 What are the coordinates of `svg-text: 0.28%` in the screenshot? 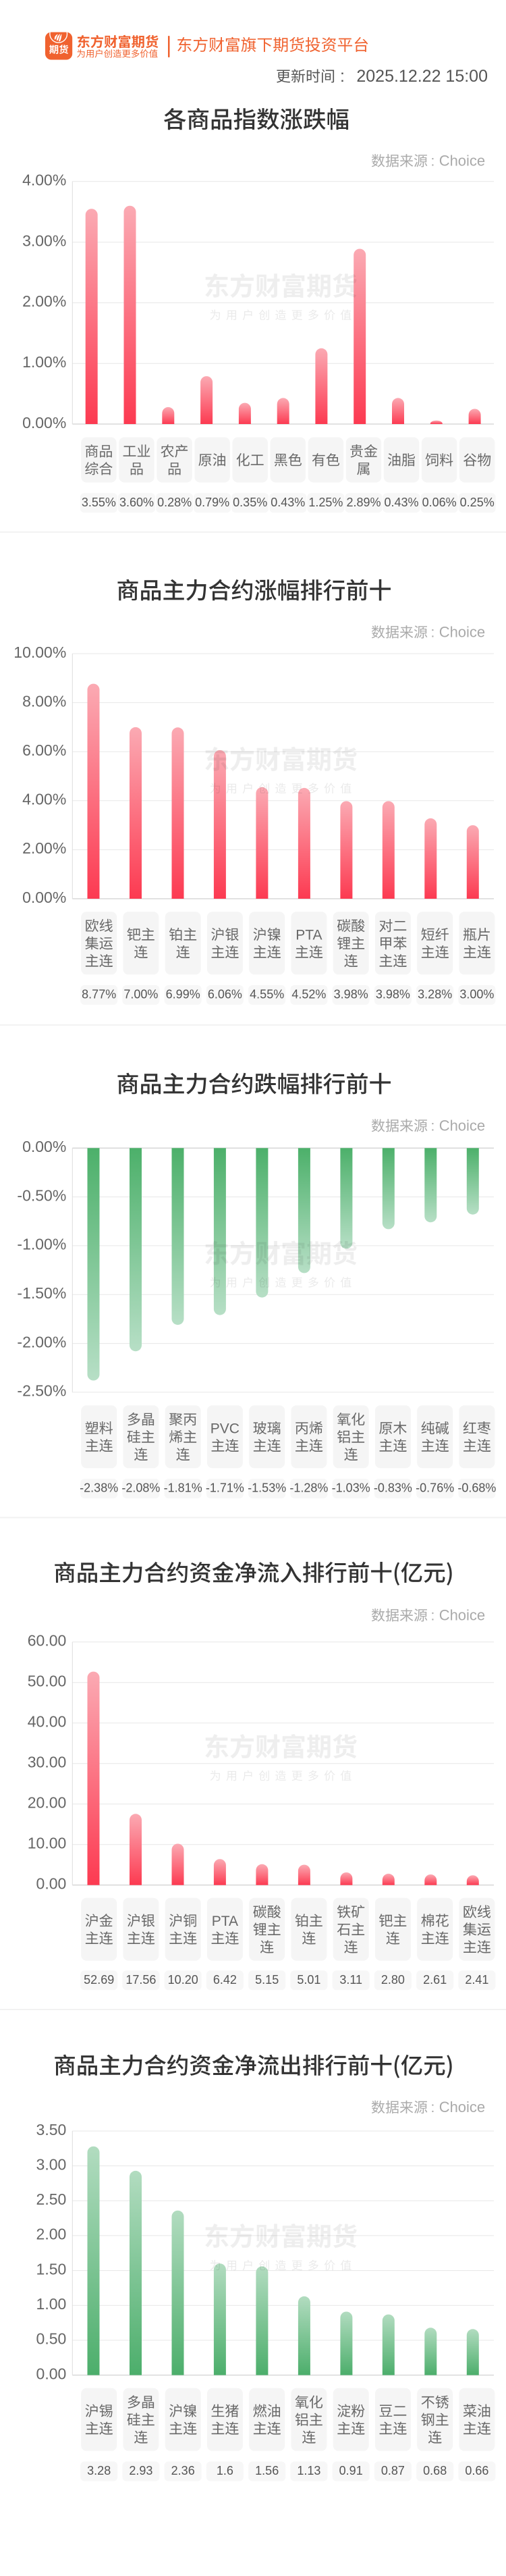 It's located at (174, 502).